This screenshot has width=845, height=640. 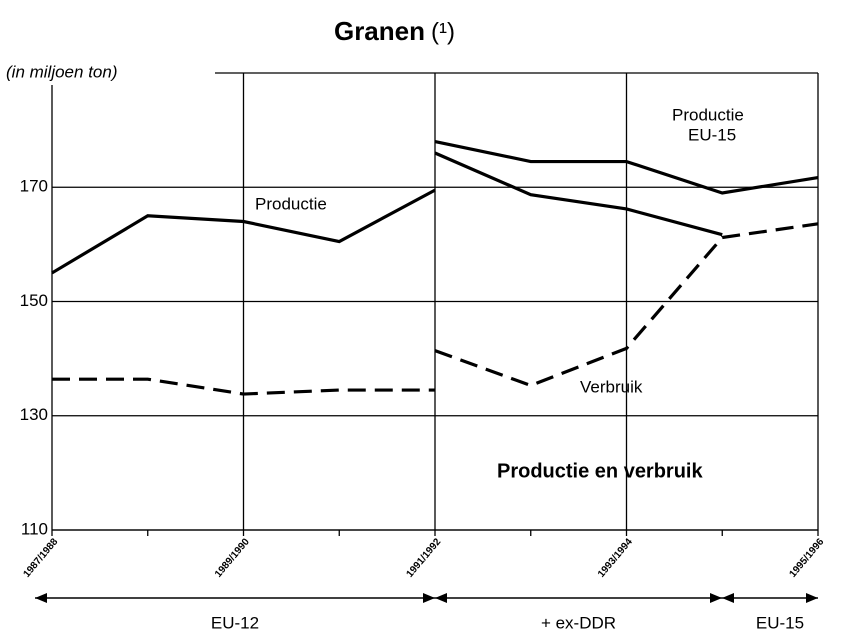 What do you see at coordinates (578, 622) in the screenshot?
I see `period-label: + ex-DDR` at bounding box center [578, 622].